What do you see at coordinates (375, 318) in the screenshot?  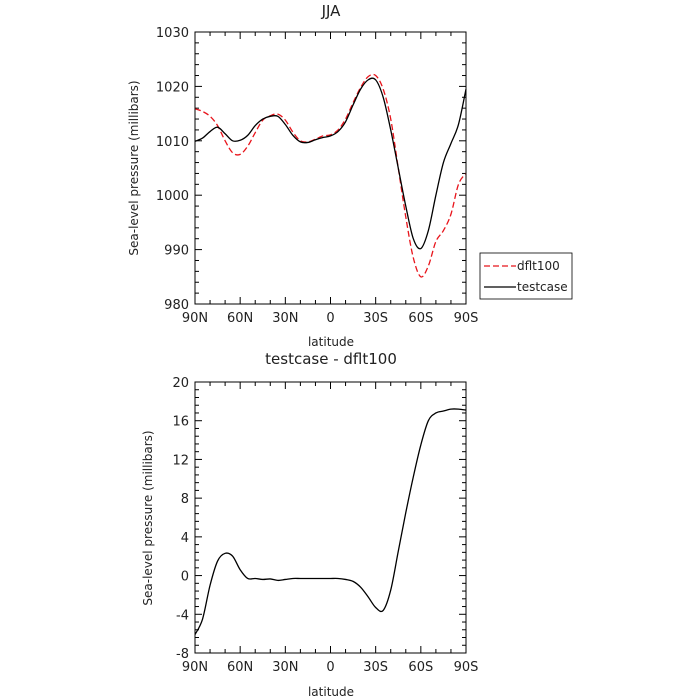 I see `top-x-tick-label: 30S` at bounding box center [375, 318].